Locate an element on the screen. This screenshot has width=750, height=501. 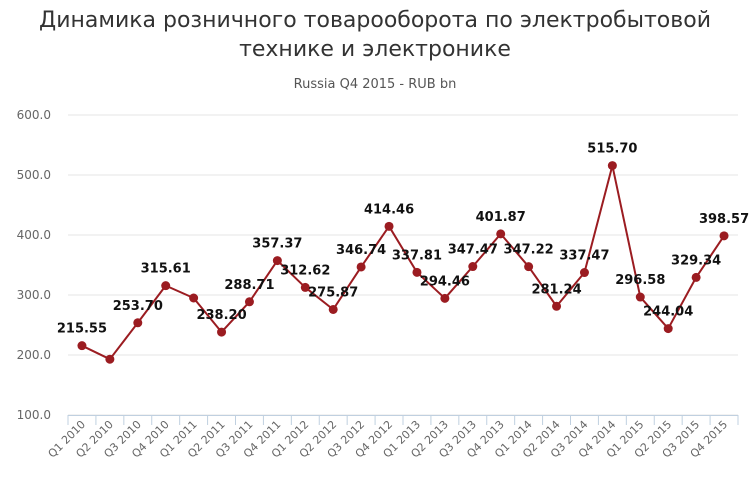
data-label: 281.24 is located at coordinates (556, 289).